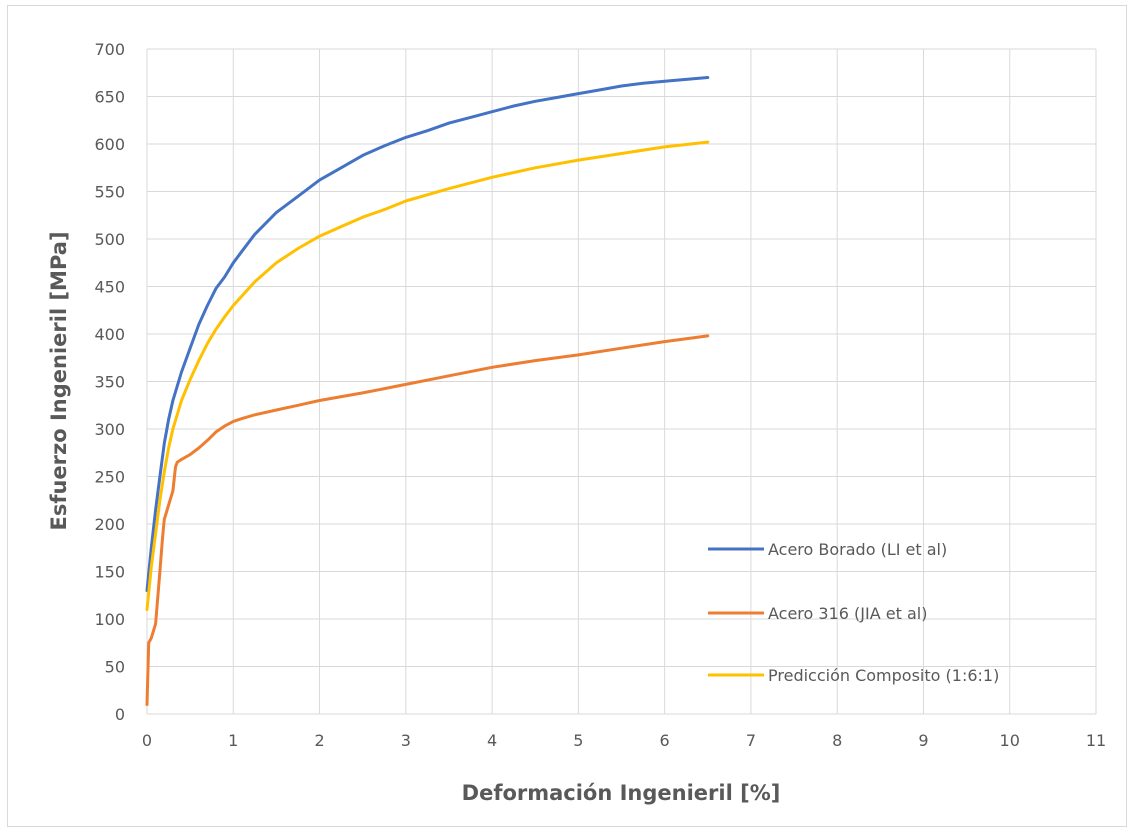 This screenshot has width=1133, height=833. What do you see at coordinates (857, 549) in the screenshot?
I see `legend-label-1: Acero Borado (LI et al)` at bounding box center [857, 549].